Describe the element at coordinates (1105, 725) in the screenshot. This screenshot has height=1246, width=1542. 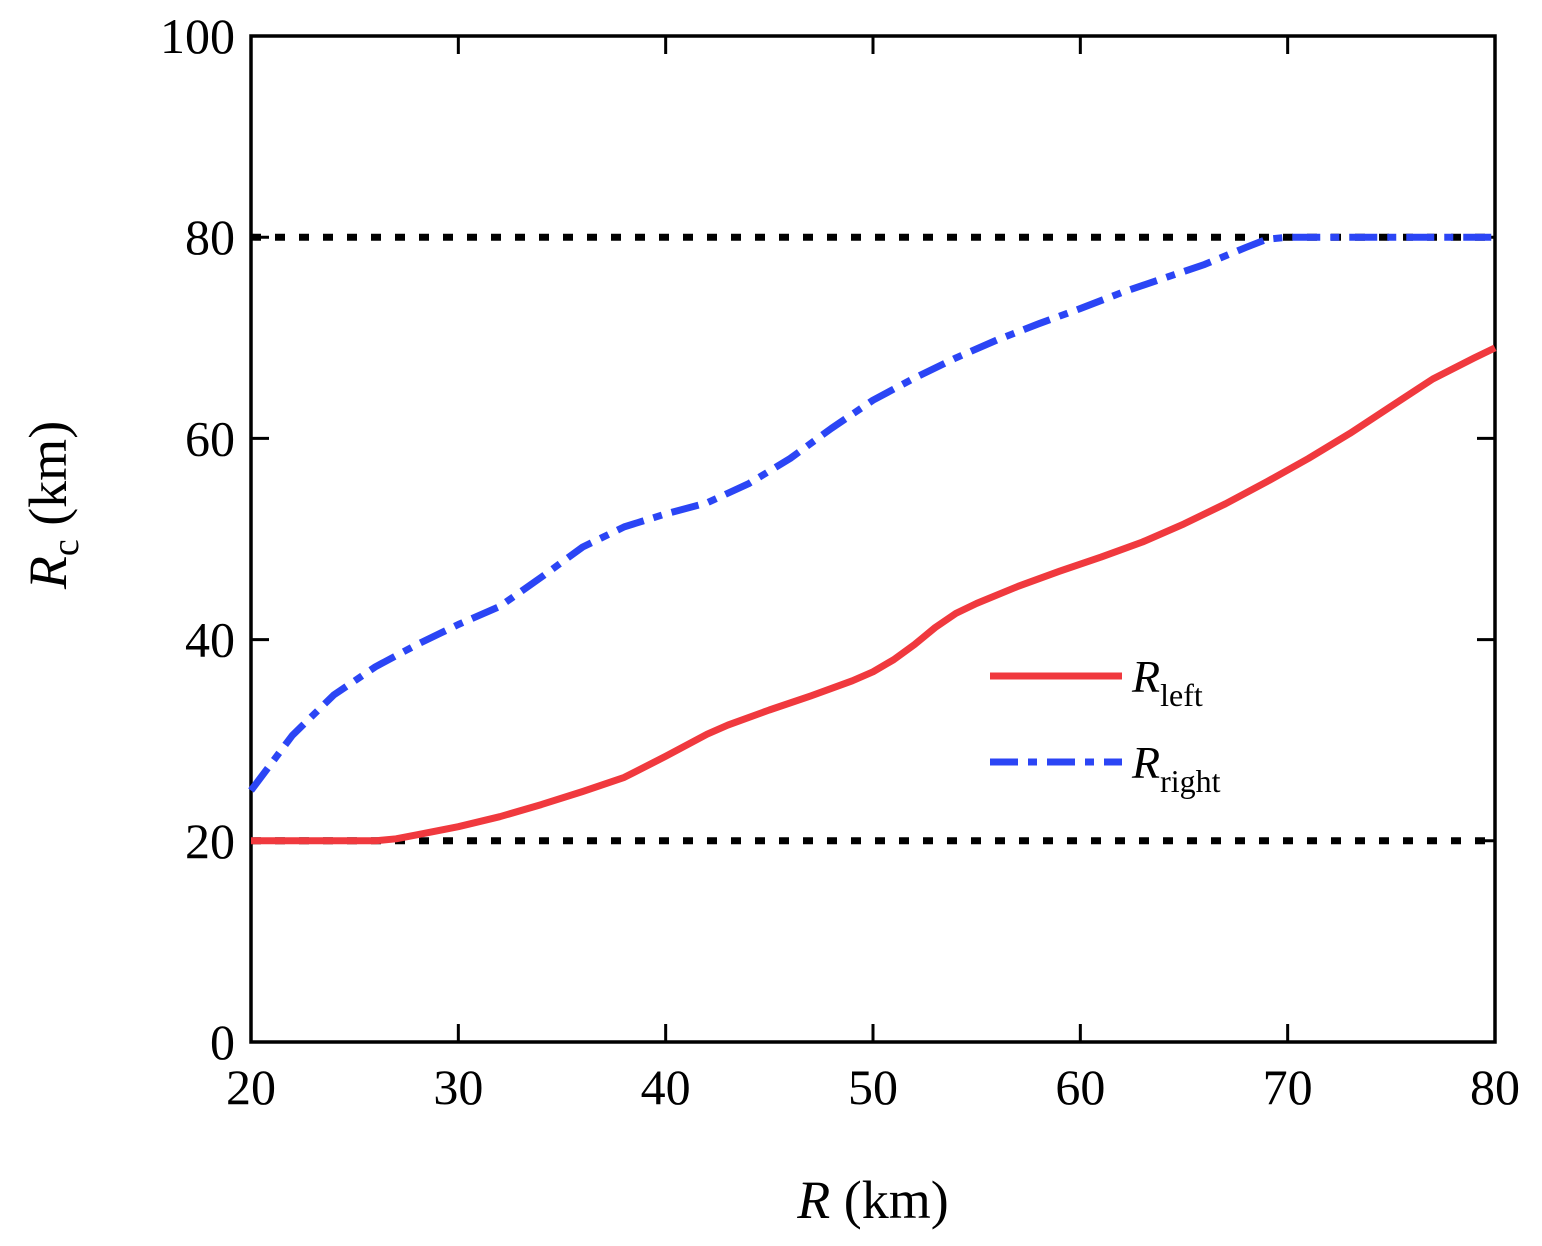
I see `legend: Rleft Rright` at that location.